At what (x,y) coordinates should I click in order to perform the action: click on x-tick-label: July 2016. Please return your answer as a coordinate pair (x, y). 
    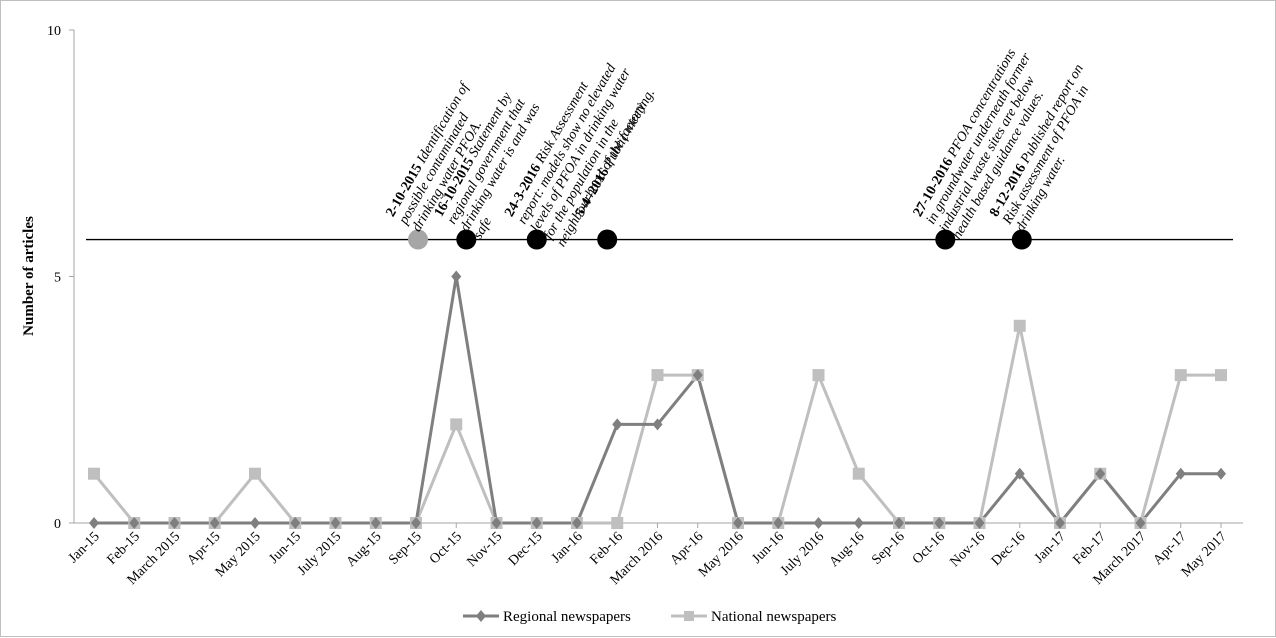
    Looking at the image, I should click on (802, 553).